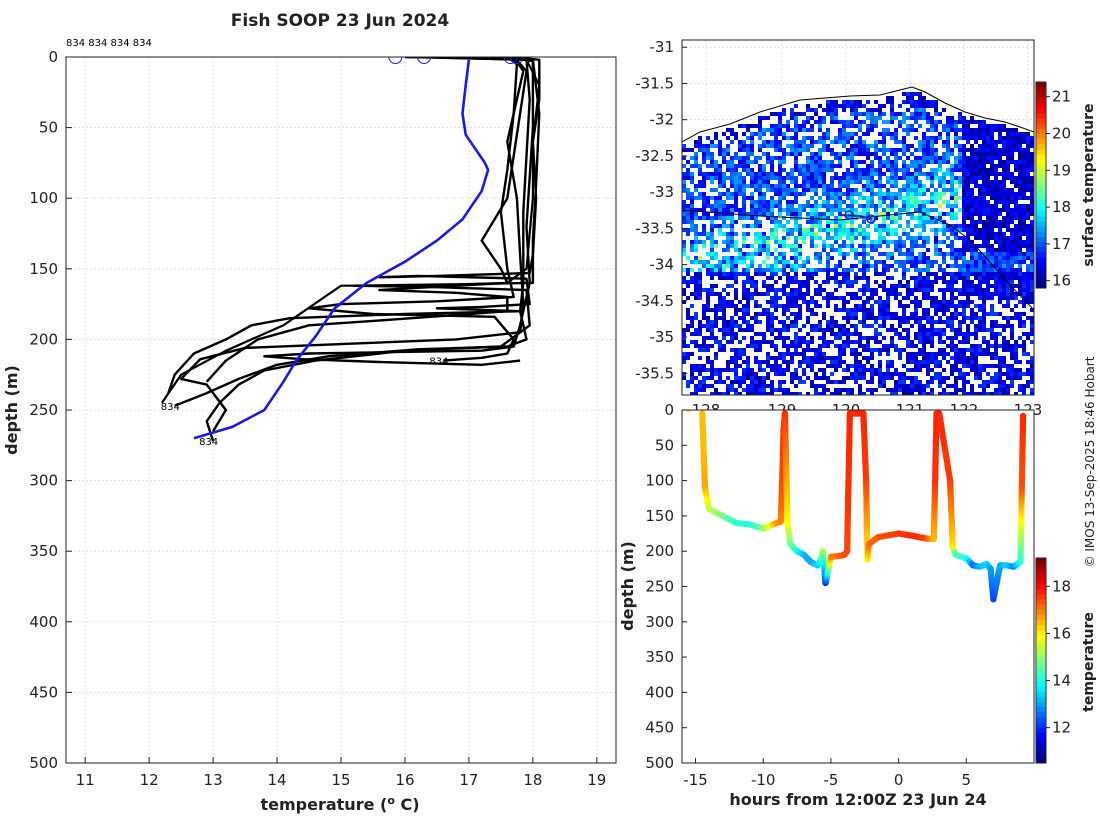 This screenshot has width=1100, height=820. What do you see at coordinates (424, 60) in the screenshot?
I see `surface-marker-circle` at bounding box center [424, 60].